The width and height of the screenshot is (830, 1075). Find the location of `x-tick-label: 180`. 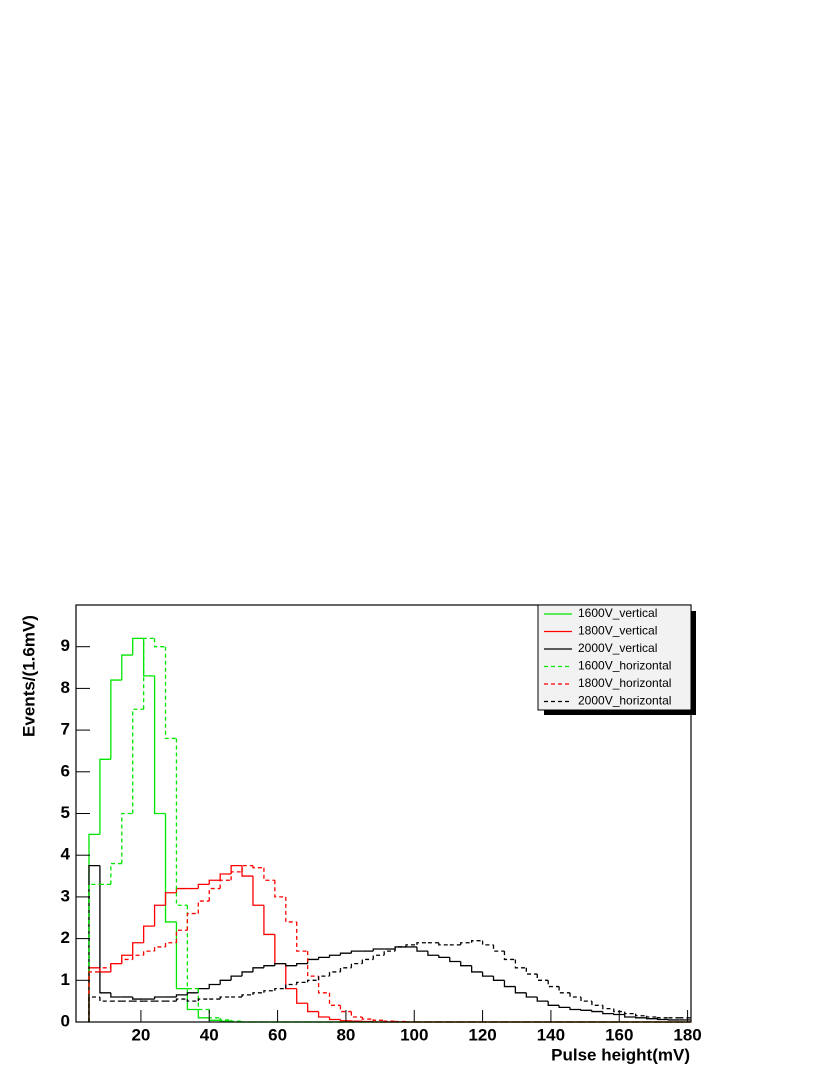

x-tick-label: 180 is located at coordinates (687, 1034).